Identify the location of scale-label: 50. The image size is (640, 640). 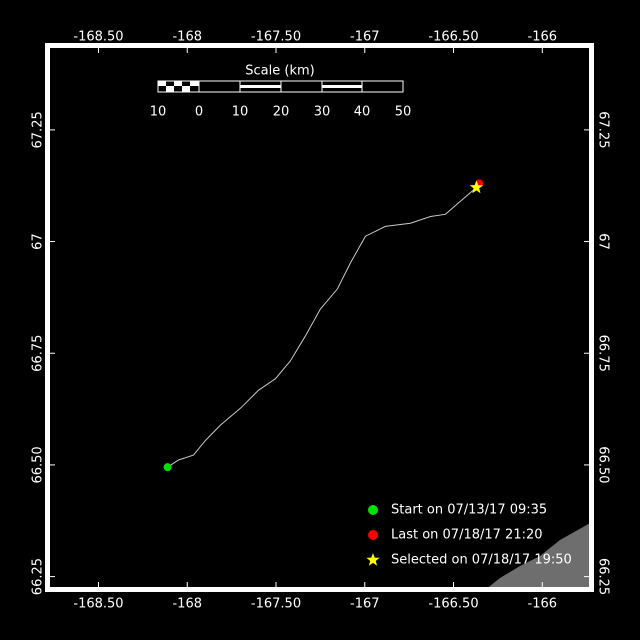
(403, 112).